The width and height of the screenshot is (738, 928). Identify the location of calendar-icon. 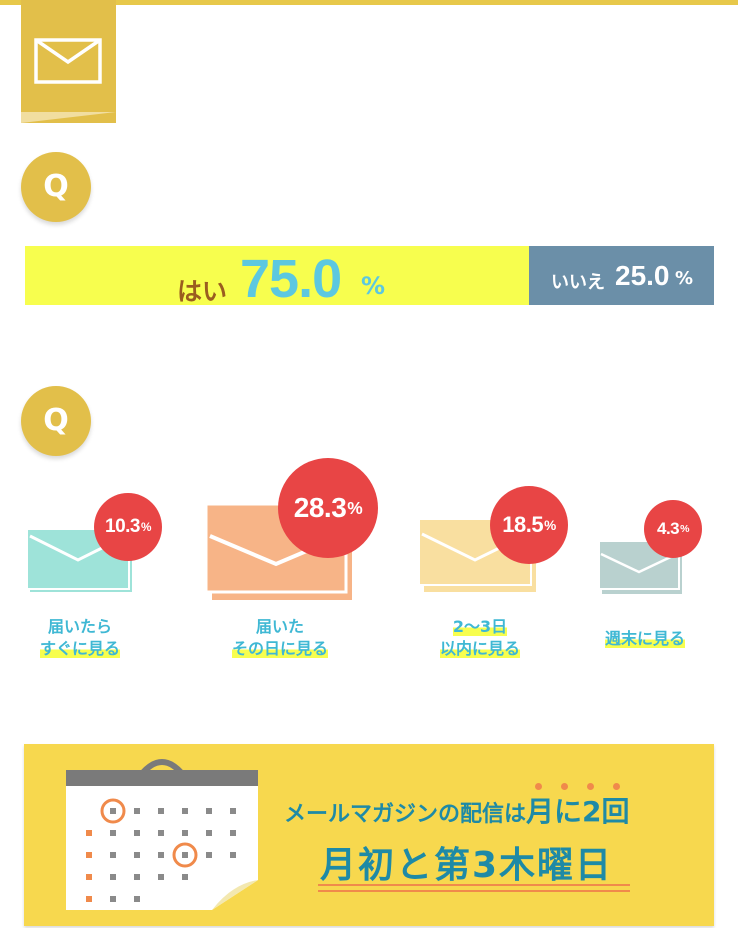
(162, 834).